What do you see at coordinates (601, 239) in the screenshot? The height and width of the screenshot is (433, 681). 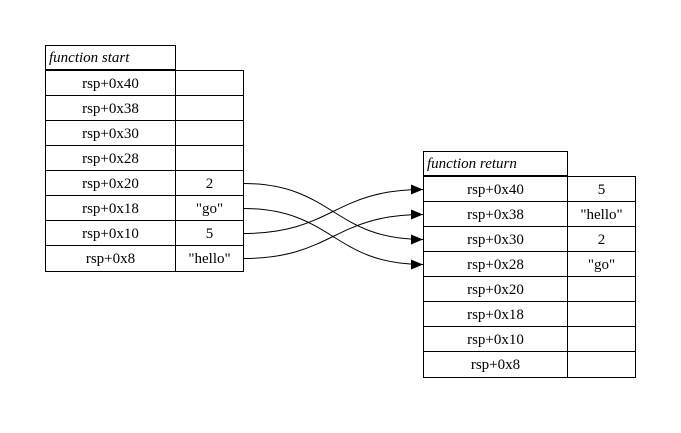 I see `stack-value: 2` at bounding box center [601, 239].